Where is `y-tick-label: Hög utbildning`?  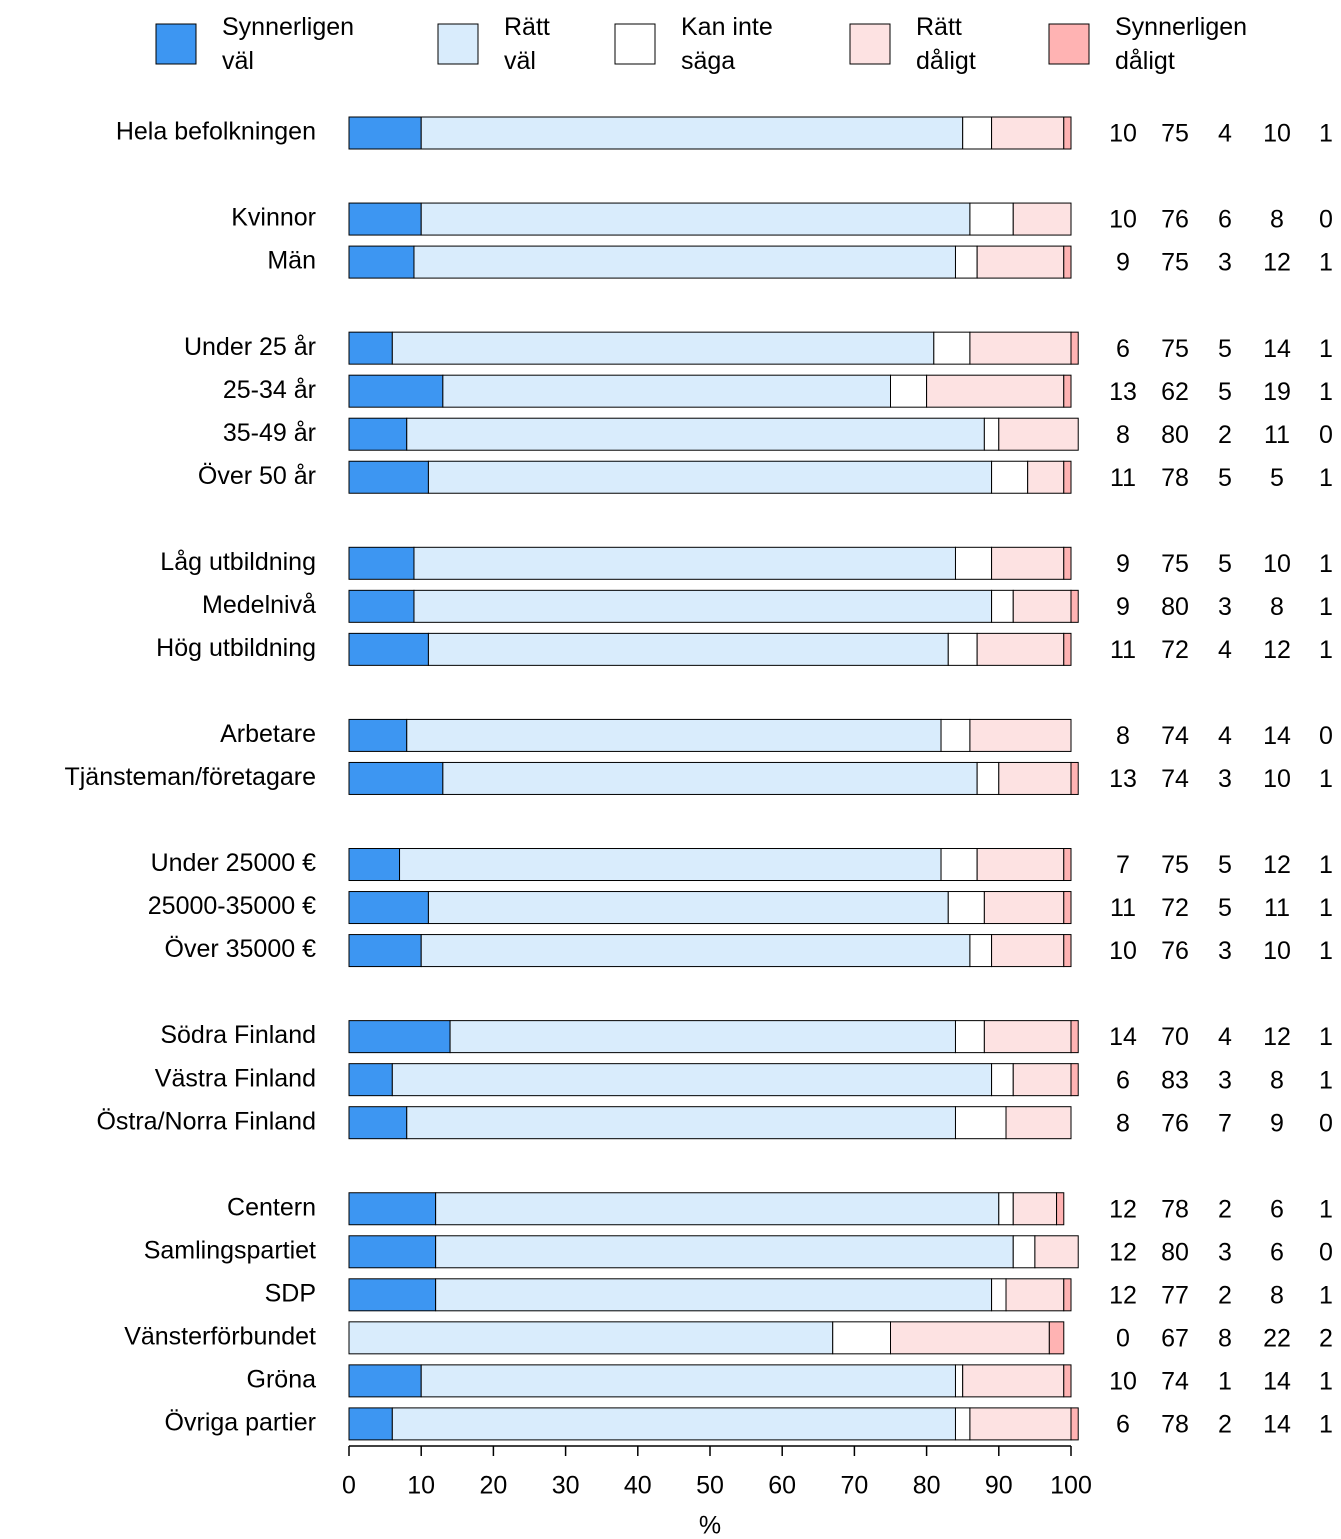
y-tick-label: Hög utbildning is located at coordinates (236, 648).